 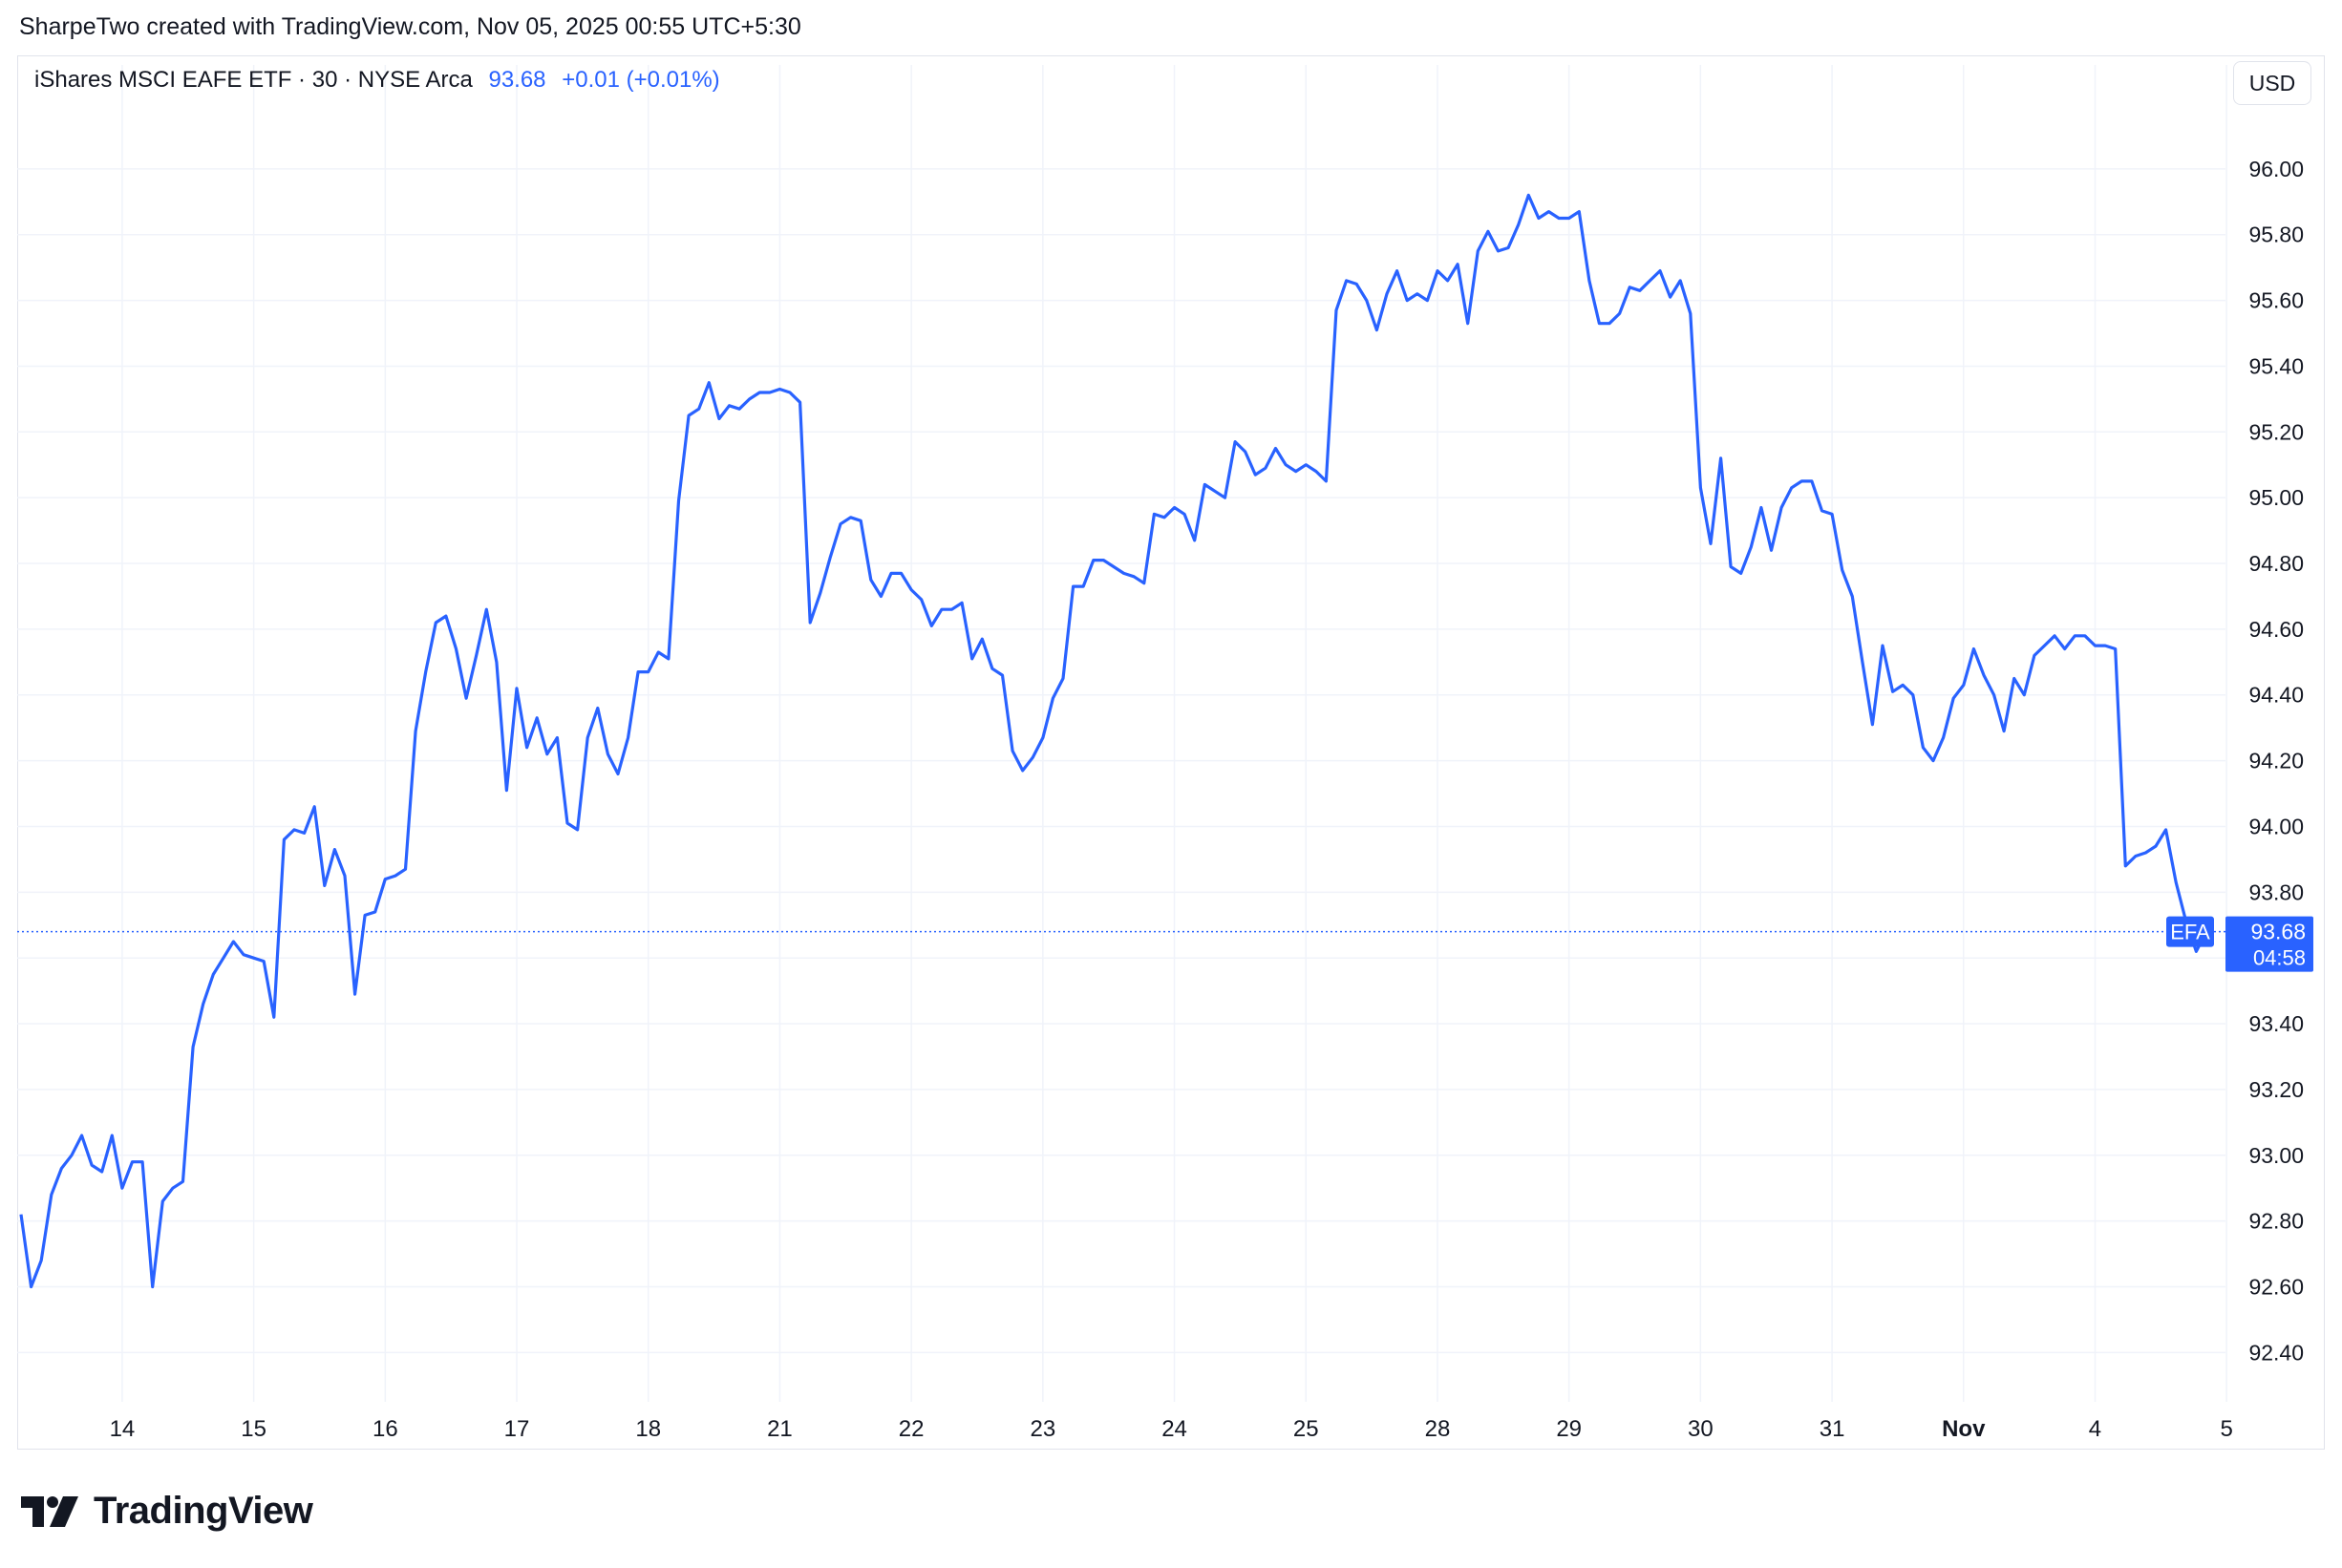 I want to click on x-tick-label: 4, so click(x=2095, y=1429).